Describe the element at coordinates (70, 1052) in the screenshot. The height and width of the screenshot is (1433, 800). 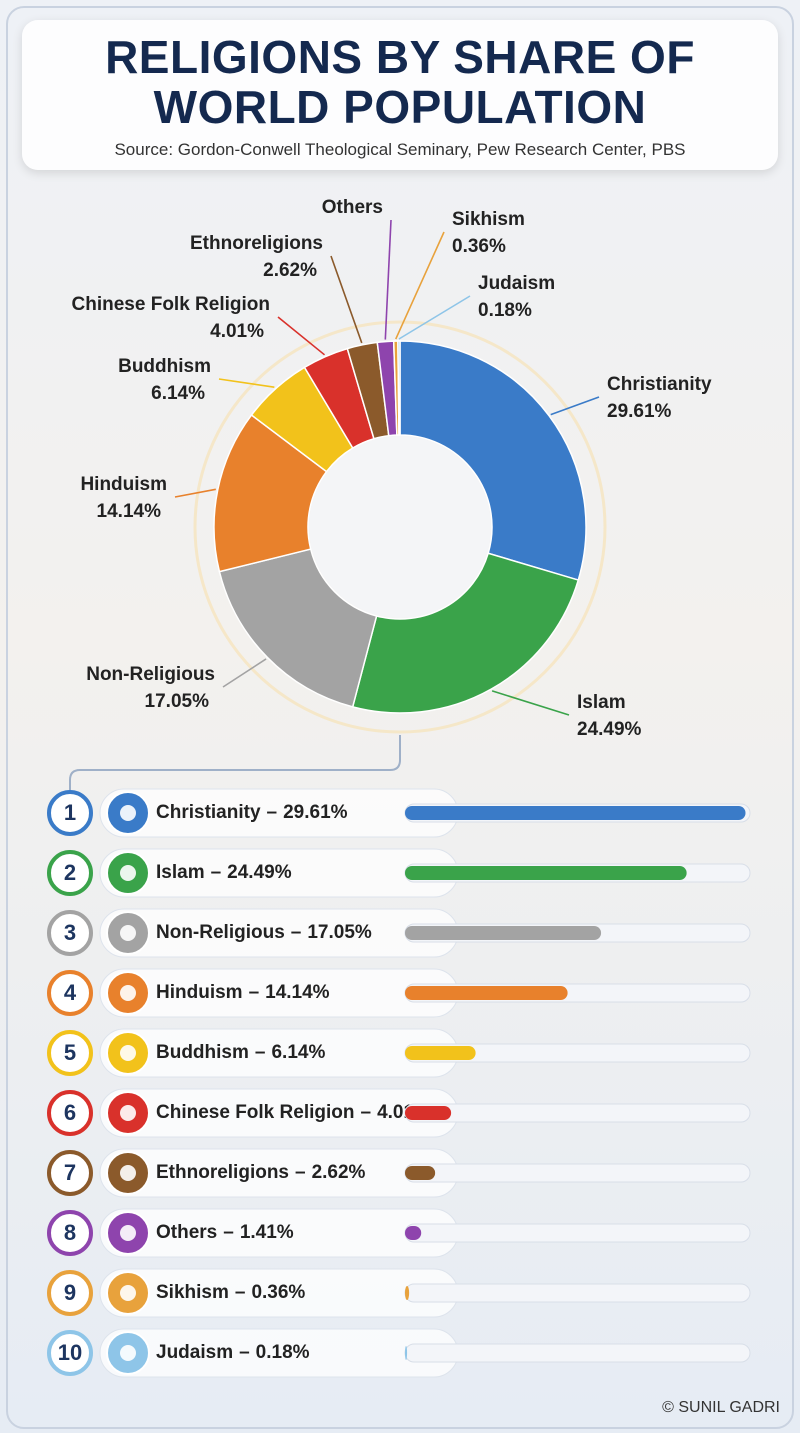
I see `rank: 5` at that location.